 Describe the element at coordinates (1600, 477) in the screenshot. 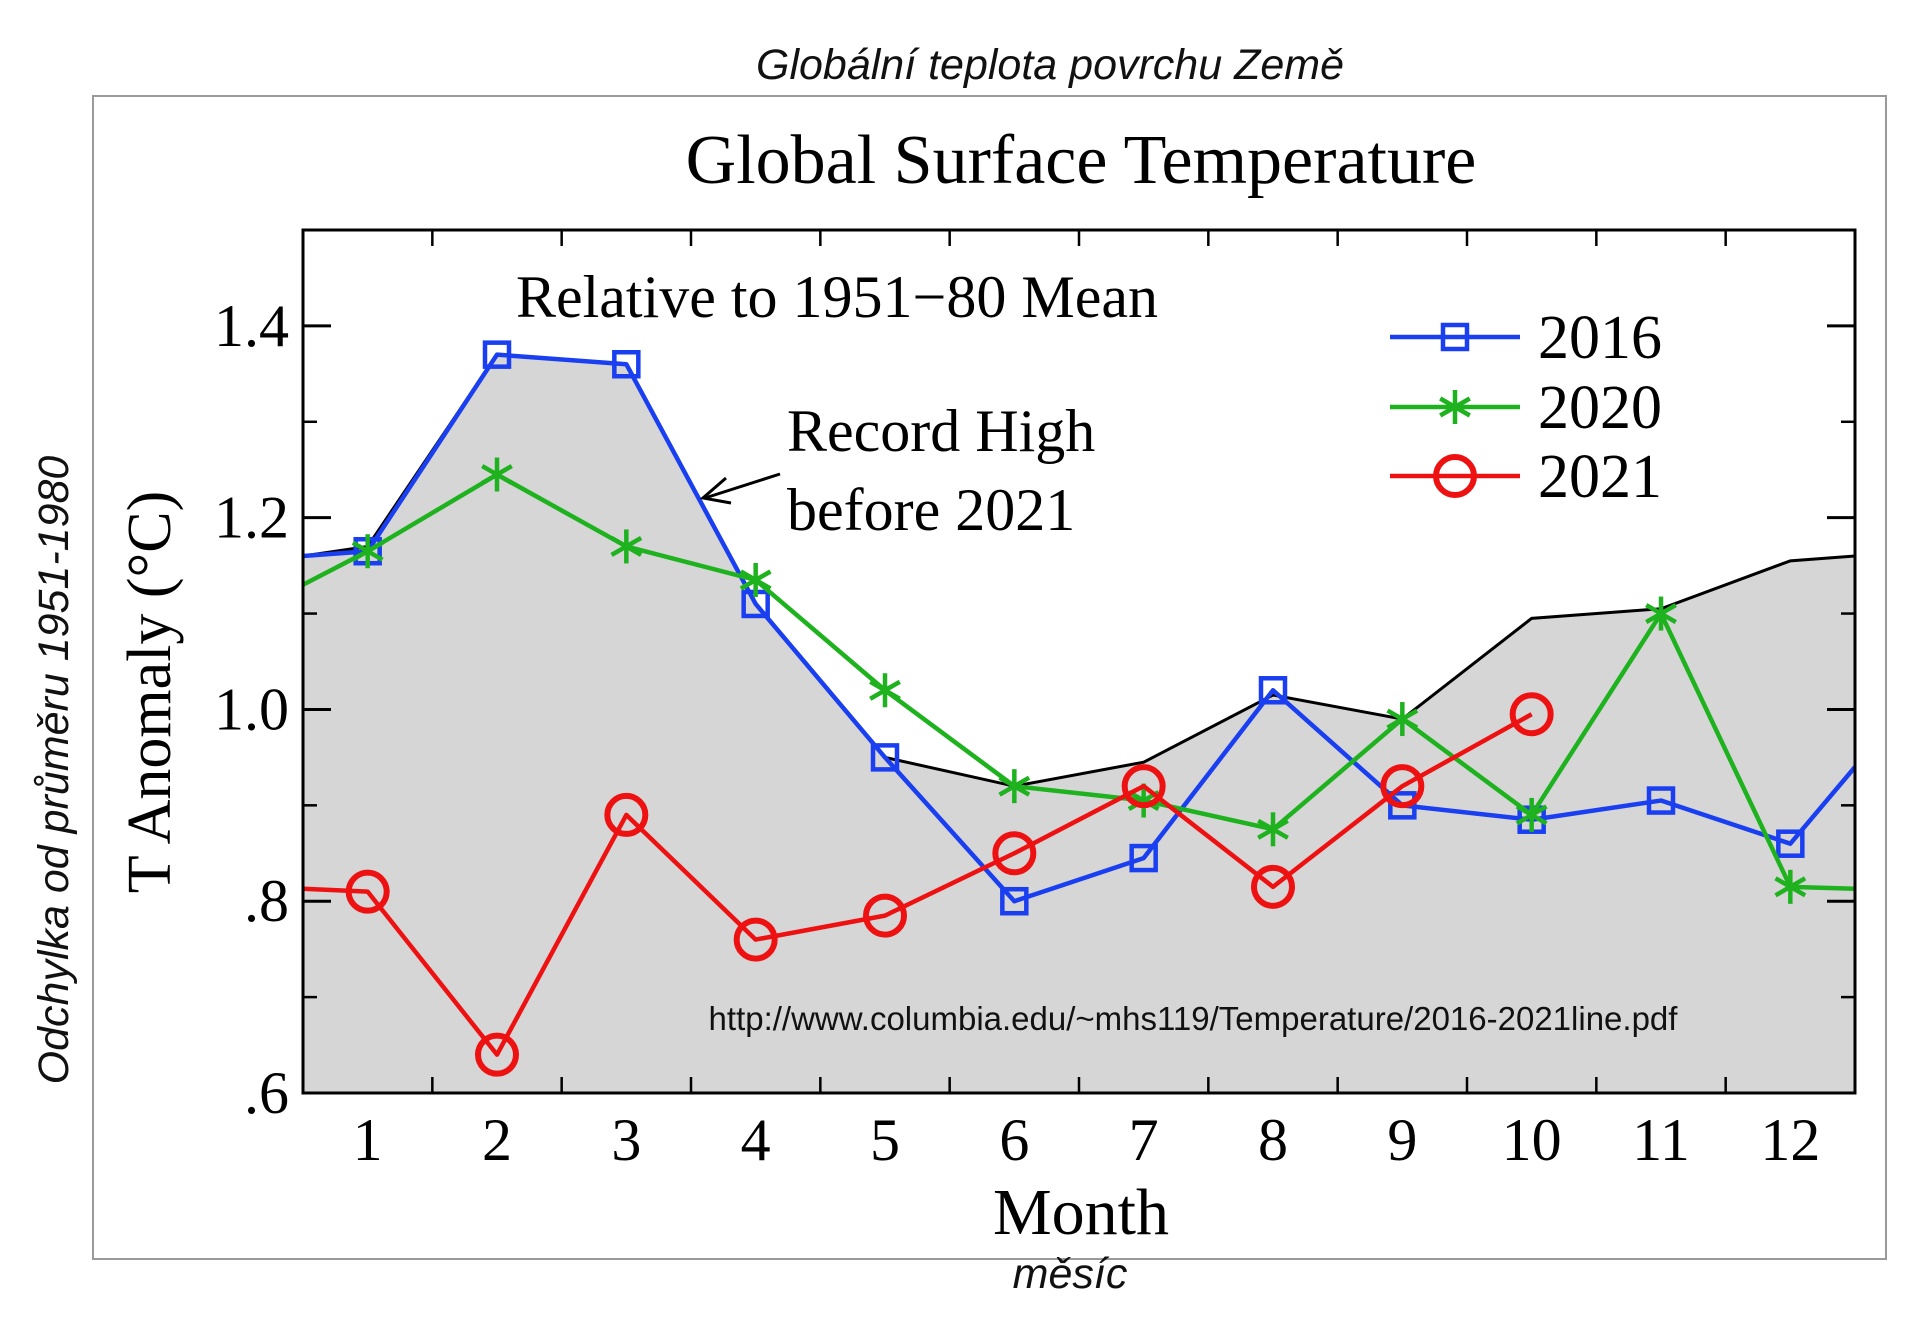

I see `legend-label-2021: 2021` at that location.